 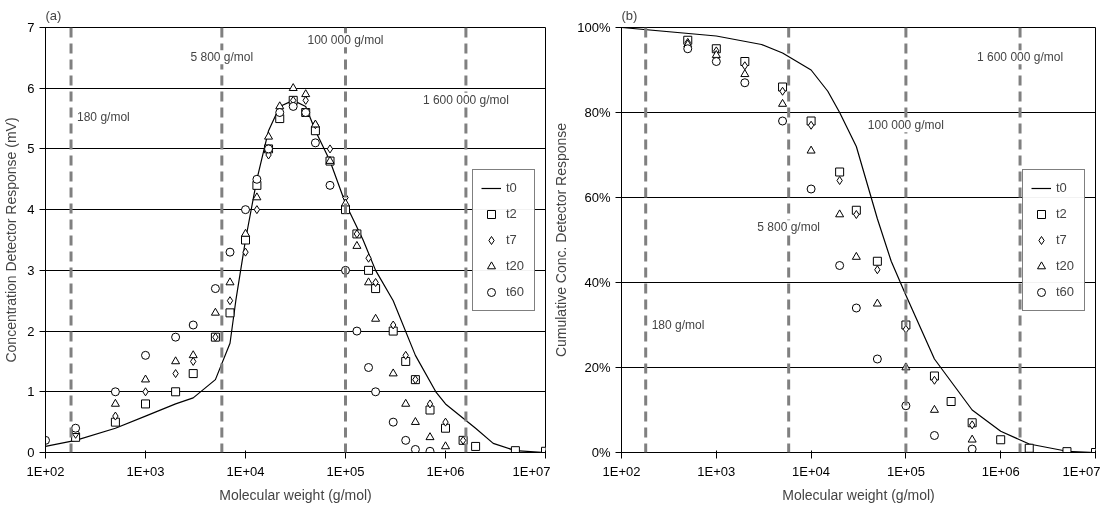 What do you see at coordinates (597, 367) in the screenshot?
I see `y-tick-label: 20%` at bounding box center [597, 367].